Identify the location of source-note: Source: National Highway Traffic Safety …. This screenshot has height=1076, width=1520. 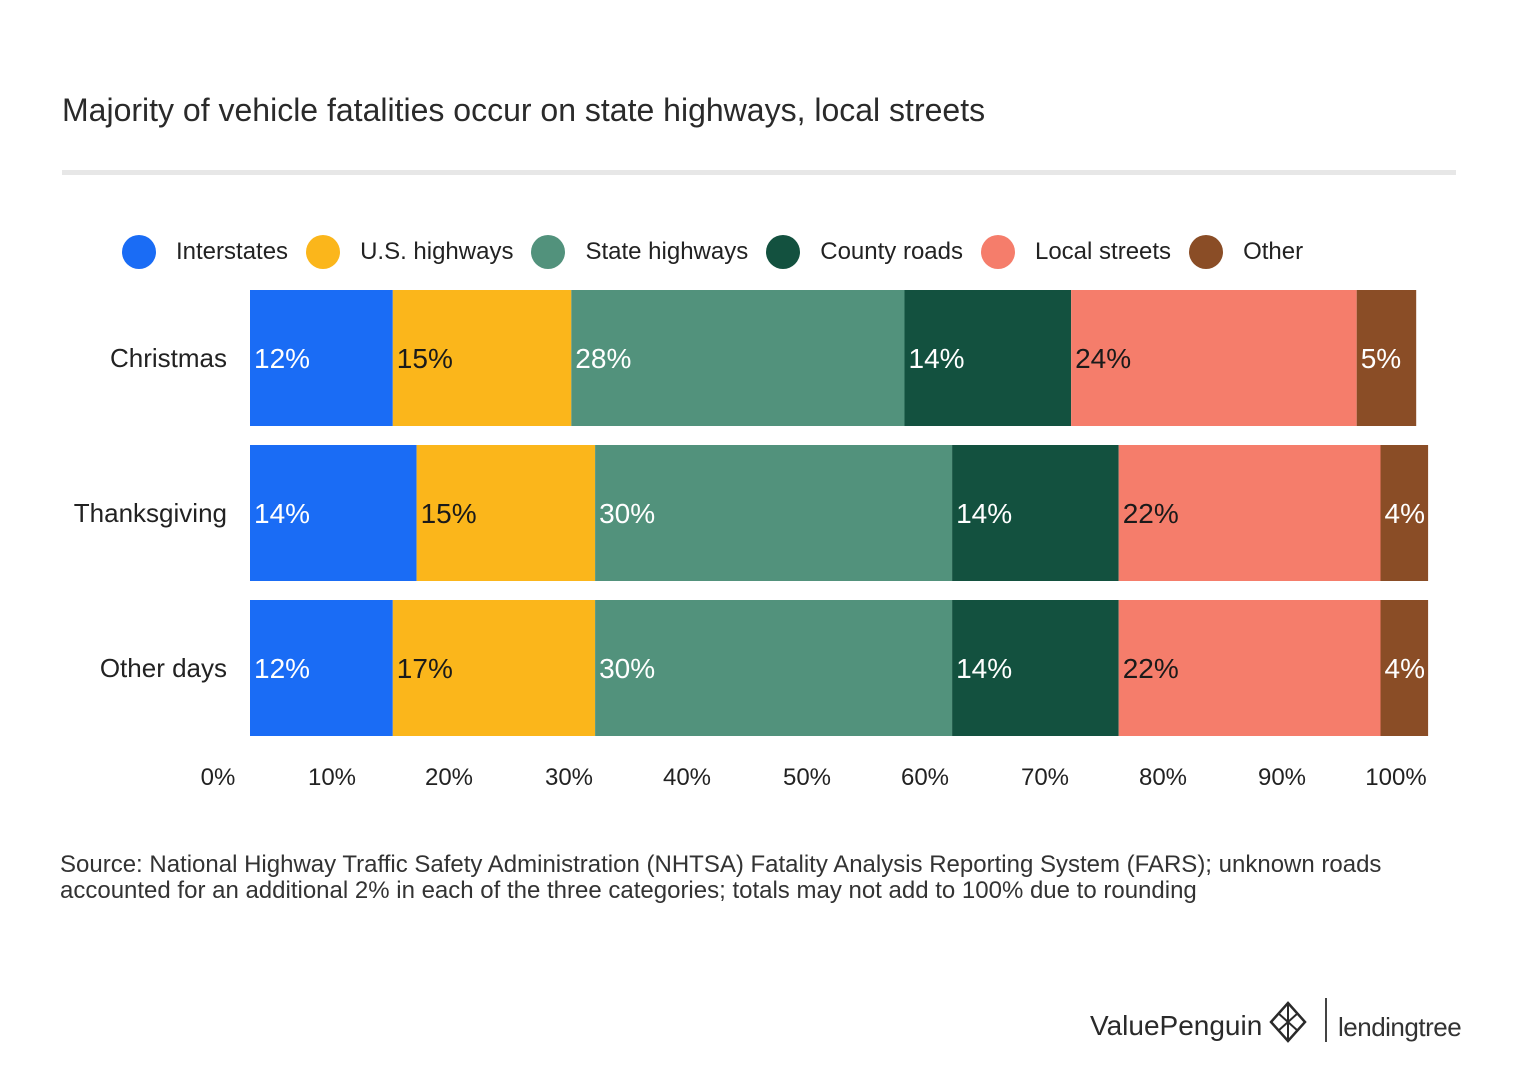
(721, 877).